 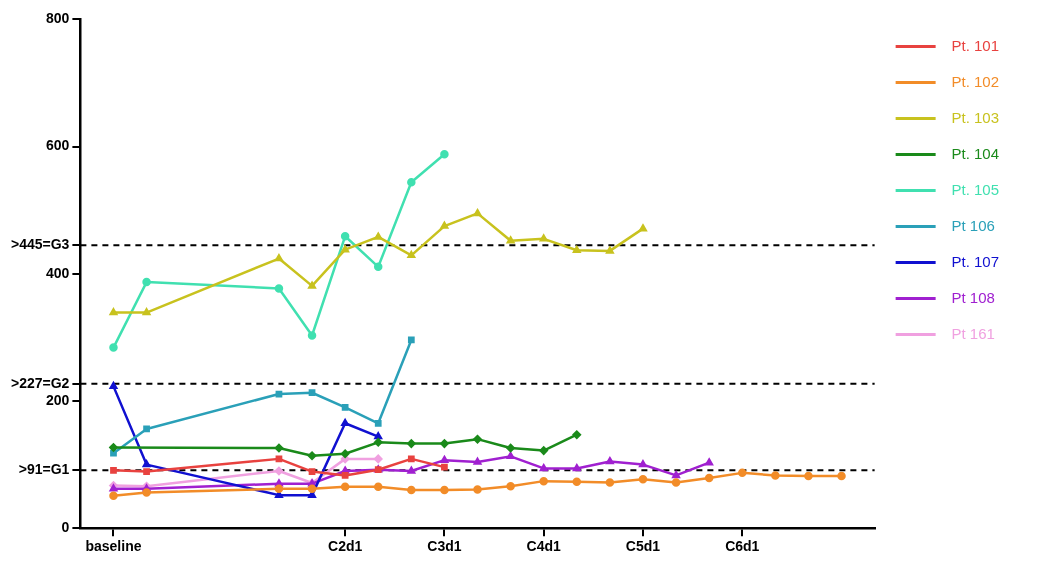 What do you see at coordinates (971, 189) in the screenshot?
I see `legend-label: Pt. 105` at bounding box center [971, 189].